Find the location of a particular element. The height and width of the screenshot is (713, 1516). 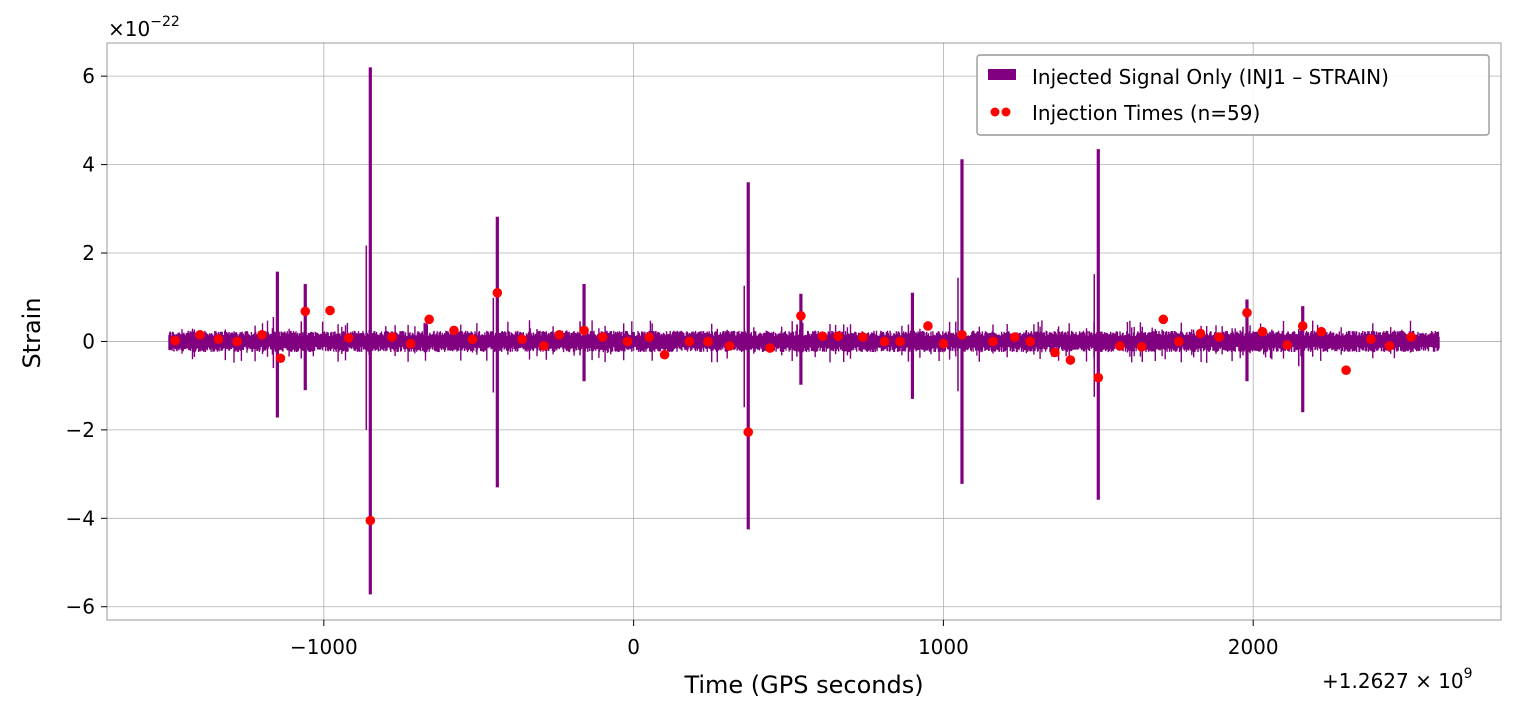

legend-box is located at coordinates (1233, 95).